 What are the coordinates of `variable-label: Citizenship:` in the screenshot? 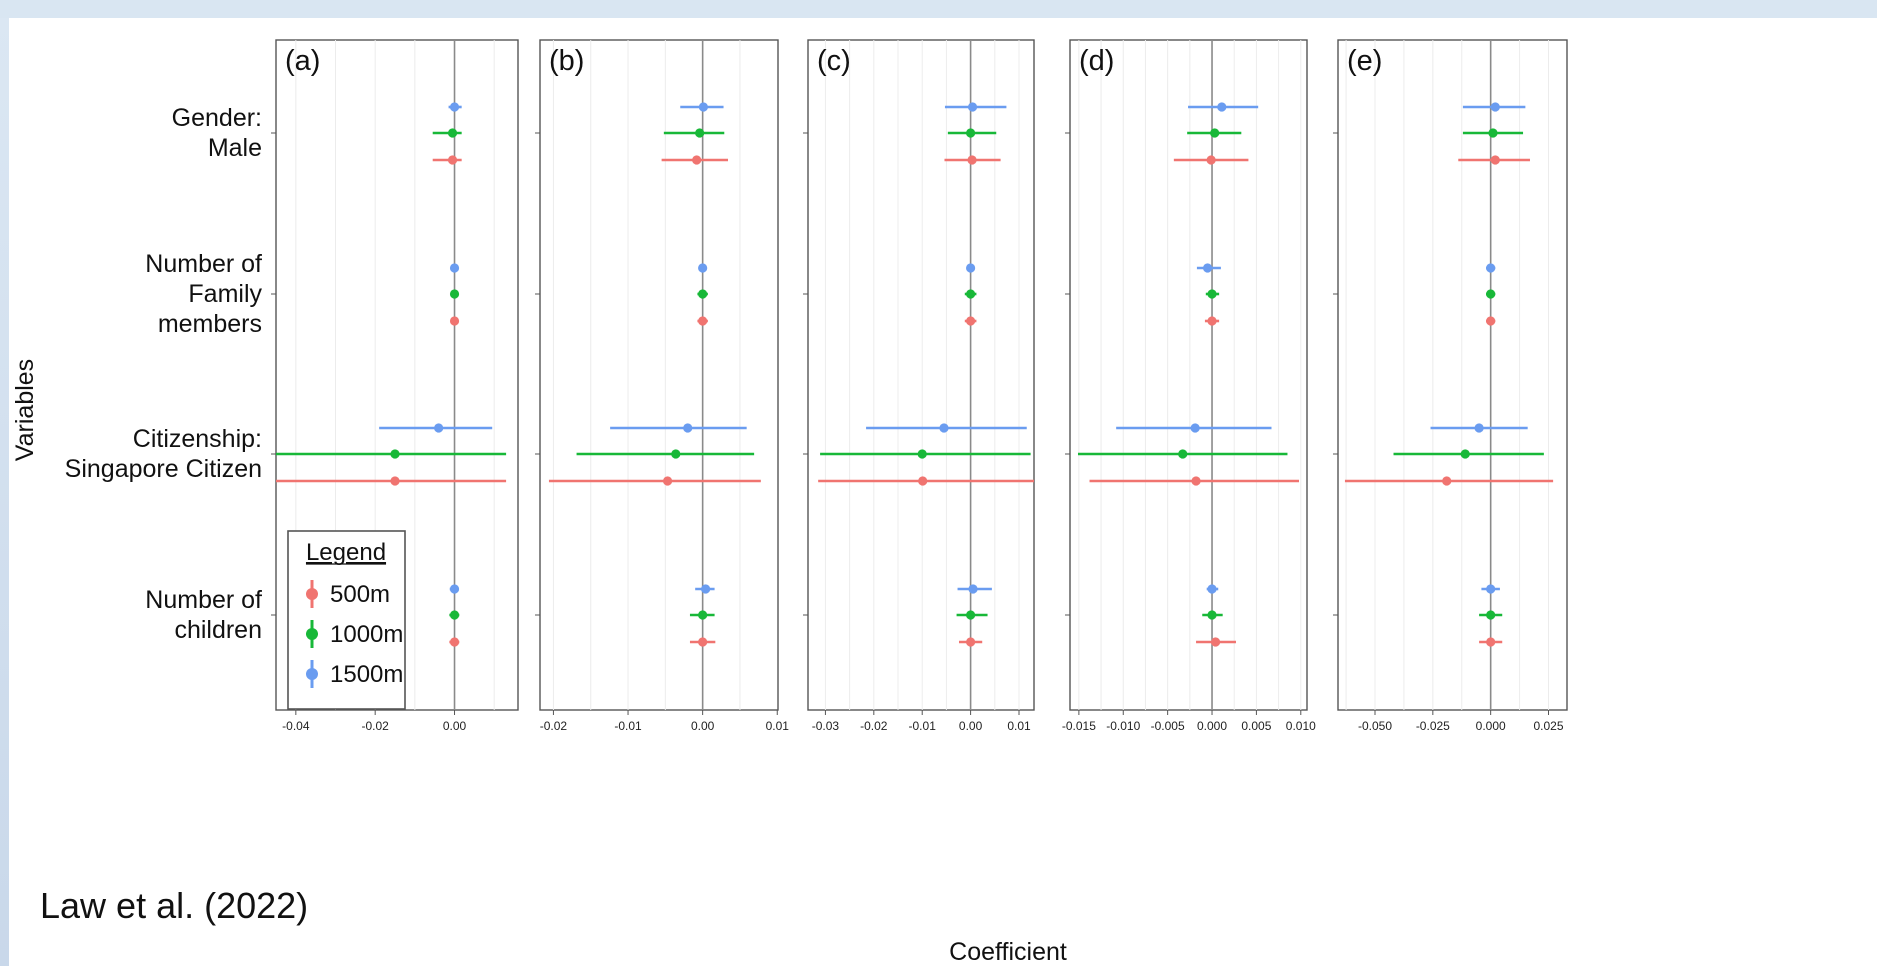 It's located at (197, 439).